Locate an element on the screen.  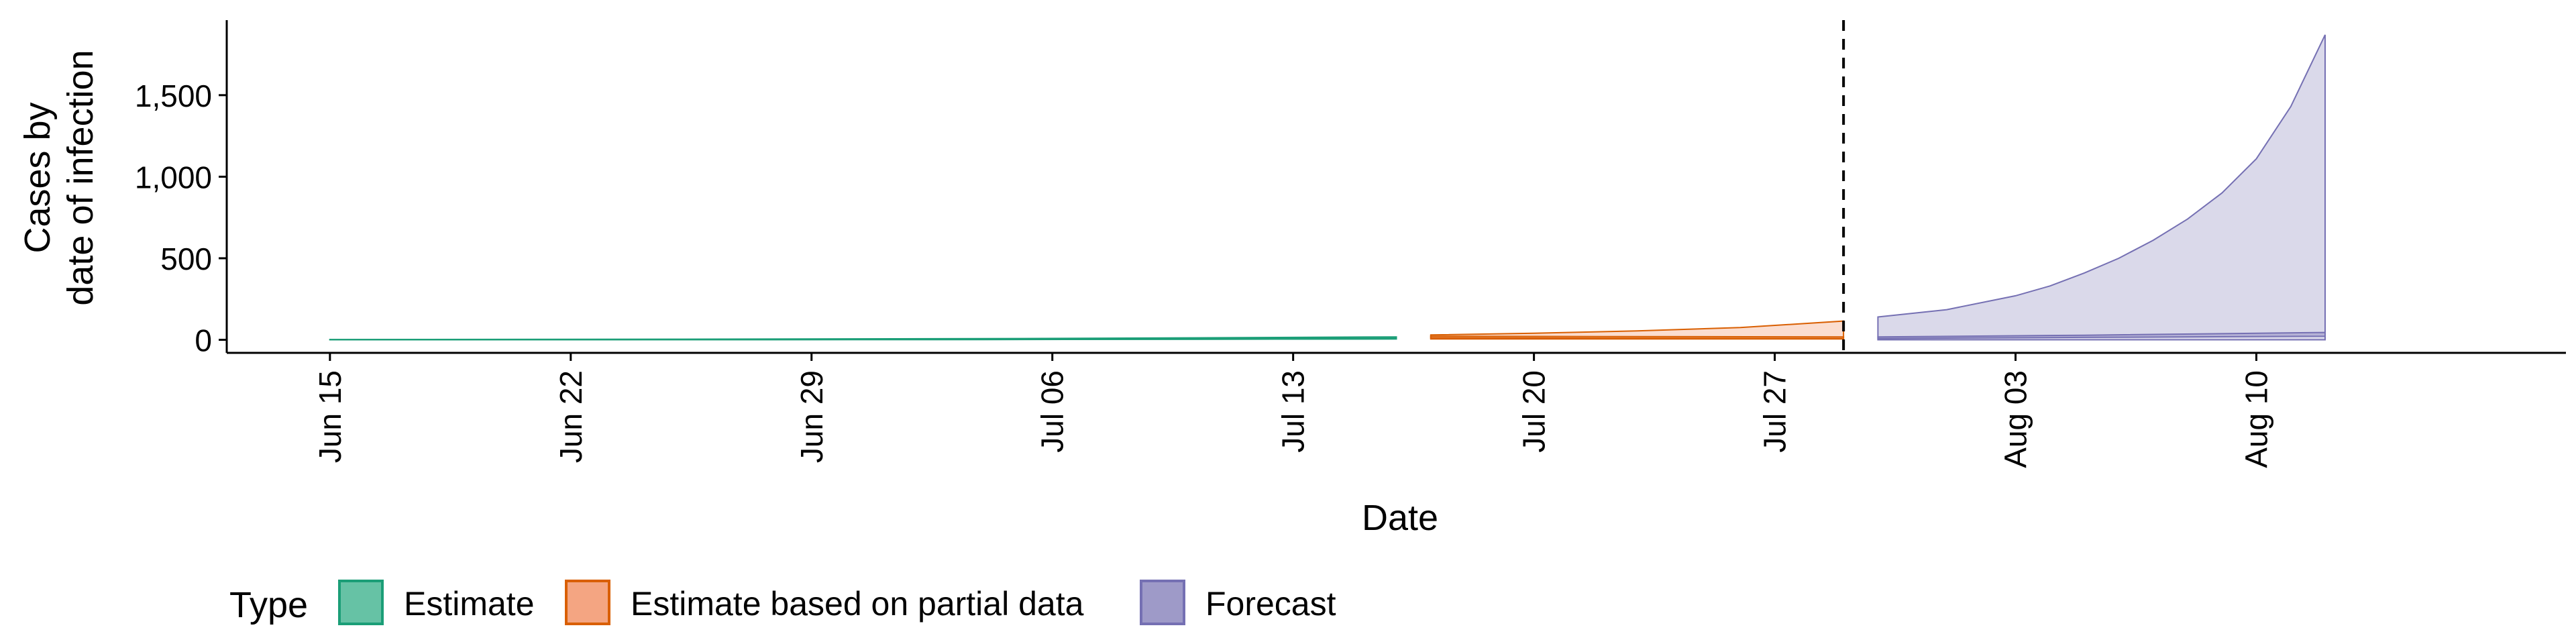
legend-item: Forecast is located at coordinates (1238, 602).